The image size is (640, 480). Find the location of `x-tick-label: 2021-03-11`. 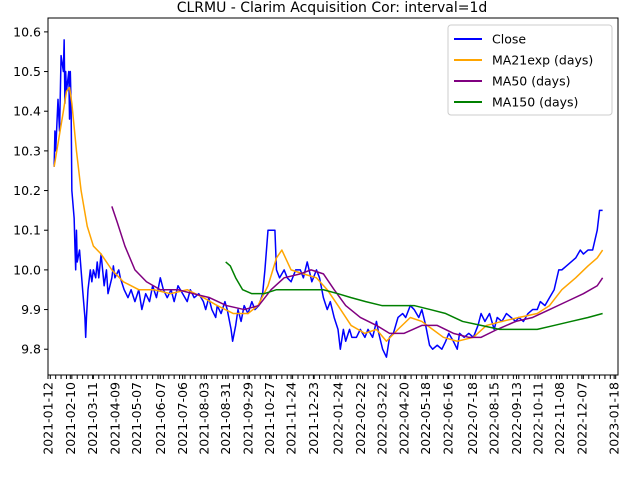

x-tick-label: 2021-03-11 is located at coordinates (92, 418).